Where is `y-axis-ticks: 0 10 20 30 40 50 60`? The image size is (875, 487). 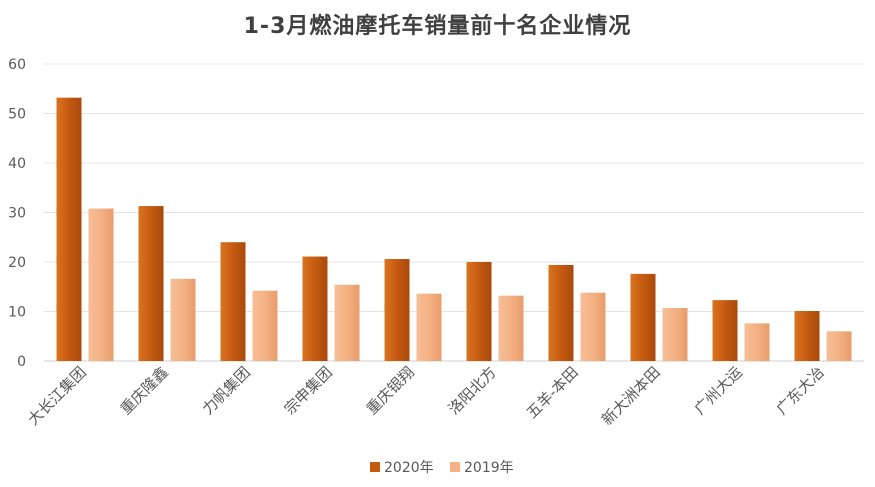
y-axis-ticks: 0 10 20 30 40 50 60 is located at coordinates (17, 213).